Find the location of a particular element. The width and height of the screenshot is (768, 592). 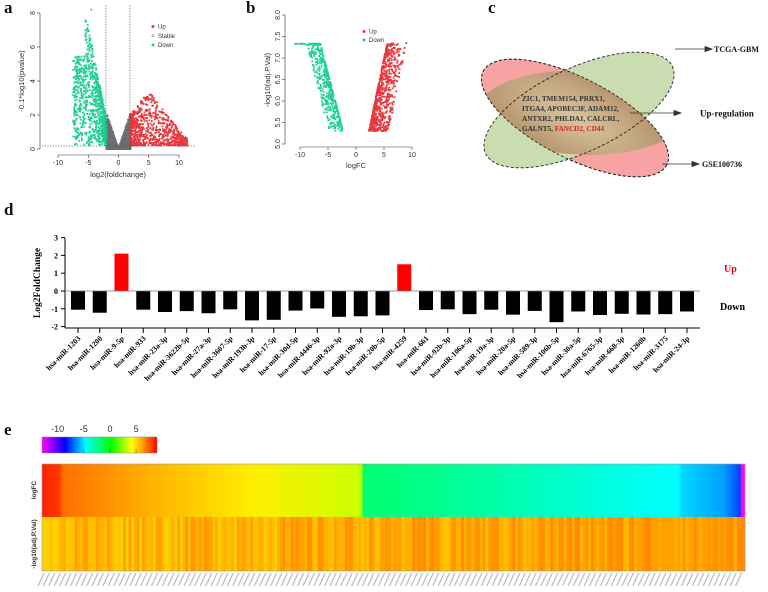

bar-hsa-miR-17-5p is located at coordinates (273, 305).